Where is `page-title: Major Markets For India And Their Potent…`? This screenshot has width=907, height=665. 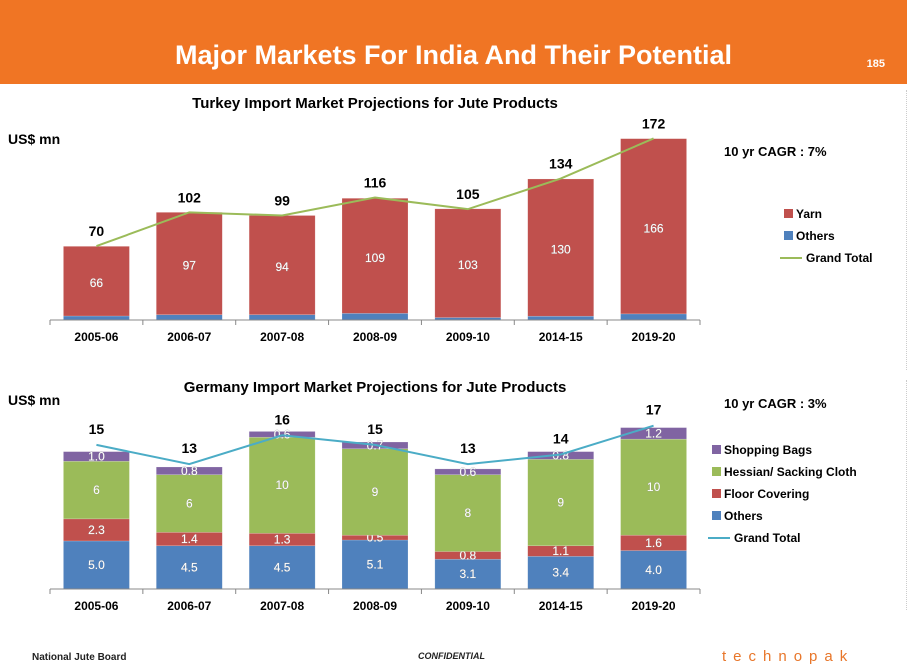
page-title: Major Markets For India And Their Potent… is located at coordinates (453, 55).